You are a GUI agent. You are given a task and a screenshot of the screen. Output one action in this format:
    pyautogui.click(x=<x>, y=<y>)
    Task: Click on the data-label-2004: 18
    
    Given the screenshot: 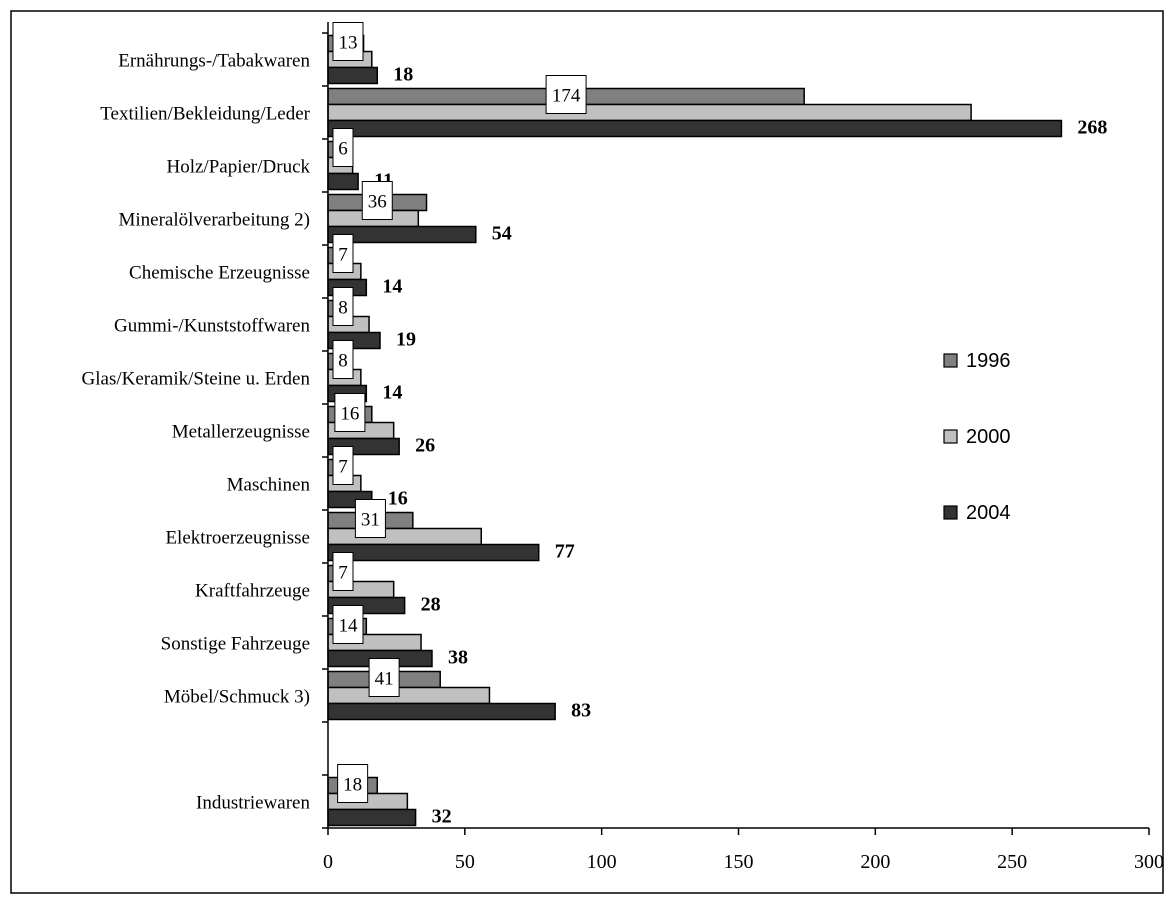 What is the action you would take?
    pyautogui.click(x=403, y=75)
    